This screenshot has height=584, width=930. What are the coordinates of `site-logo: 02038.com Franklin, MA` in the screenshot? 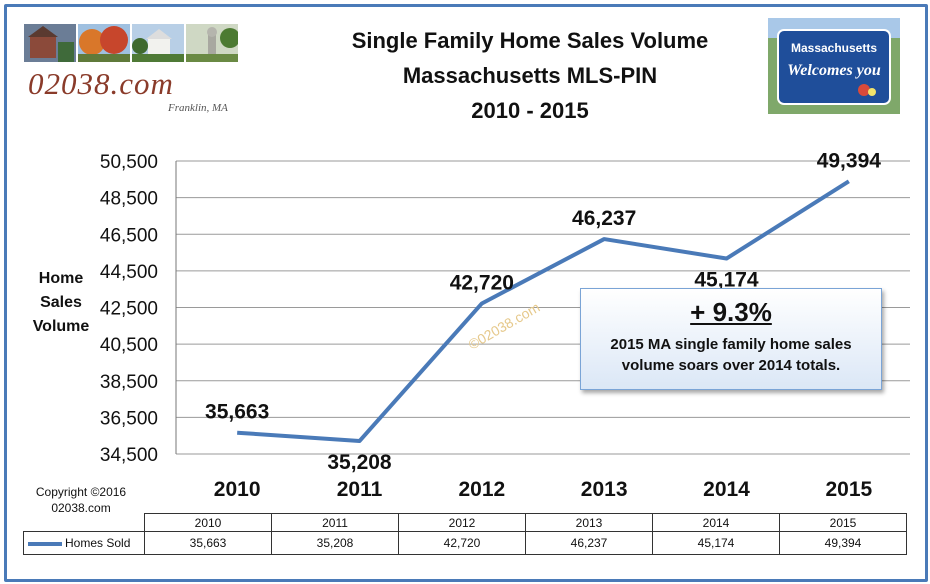 It's located at (136, 66).